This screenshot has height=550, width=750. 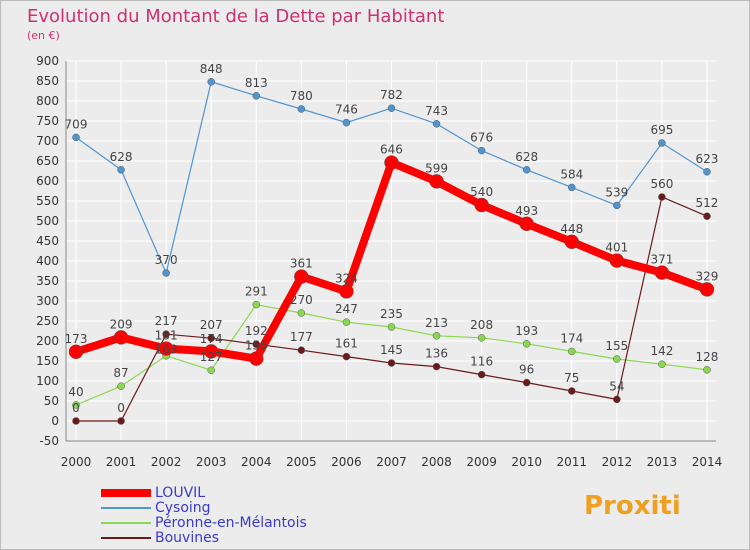 I want to click on x-tick-label: 2000, so click(x=76, y=462).